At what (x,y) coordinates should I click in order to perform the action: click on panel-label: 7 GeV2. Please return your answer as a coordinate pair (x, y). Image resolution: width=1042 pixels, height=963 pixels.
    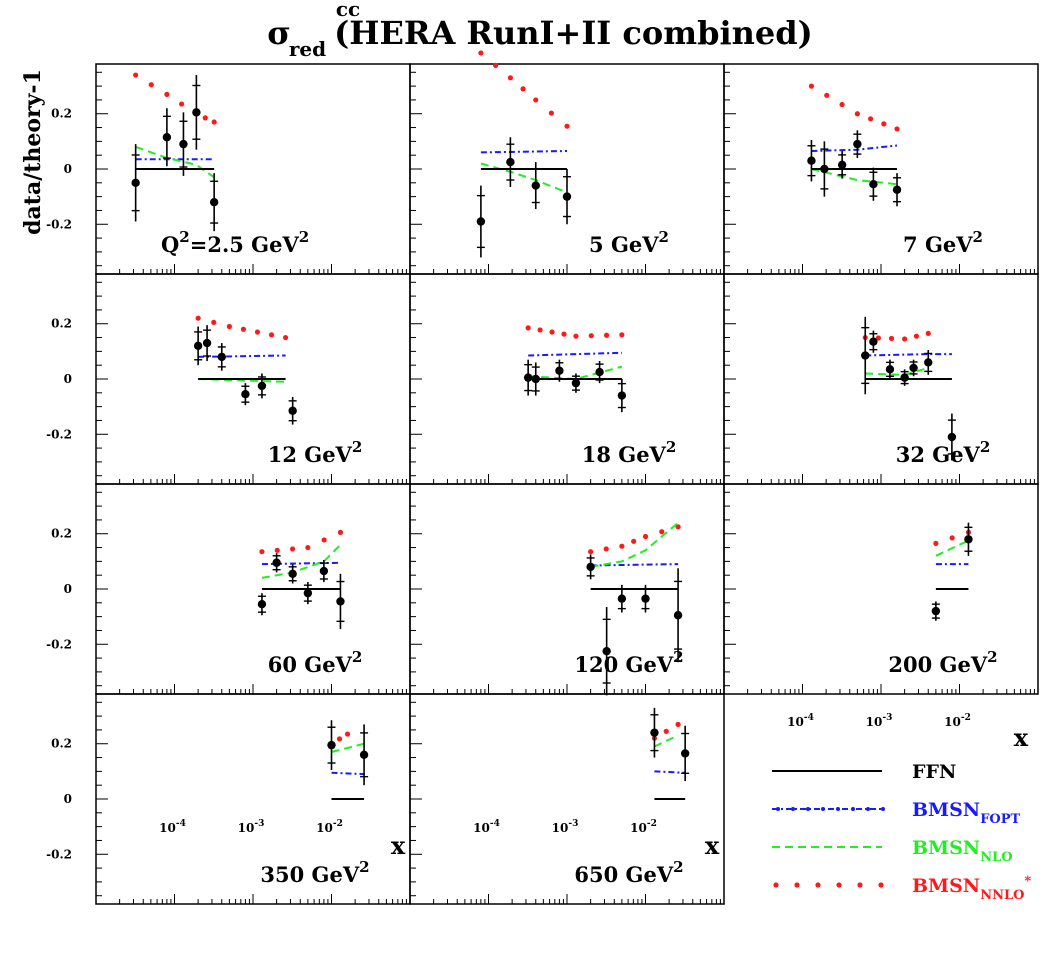
    Looking at the image, I should click on (943, 242).